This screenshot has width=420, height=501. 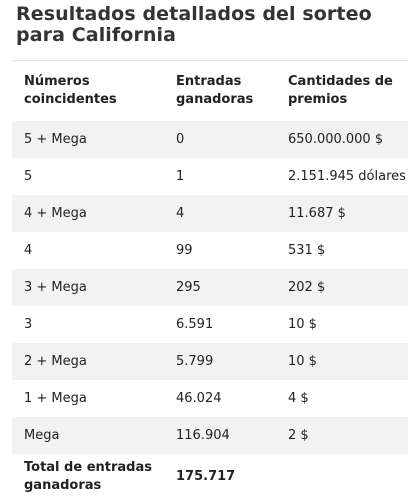 What do you see at coordinates (203, 435) in the screenshot?
I see `winners-cell: 116.904` at bounding box center [203, 435].